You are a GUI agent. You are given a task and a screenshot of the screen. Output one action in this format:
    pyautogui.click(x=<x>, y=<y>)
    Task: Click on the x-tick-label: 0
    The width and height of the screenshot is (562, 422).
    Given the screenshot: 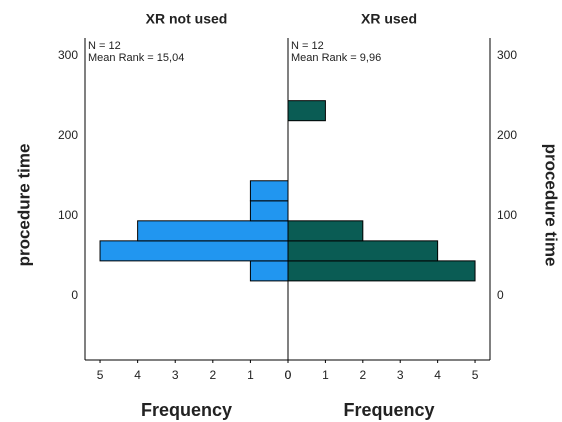 What is the action you would take?
    pyautogui.click(x=288, y=375)
    